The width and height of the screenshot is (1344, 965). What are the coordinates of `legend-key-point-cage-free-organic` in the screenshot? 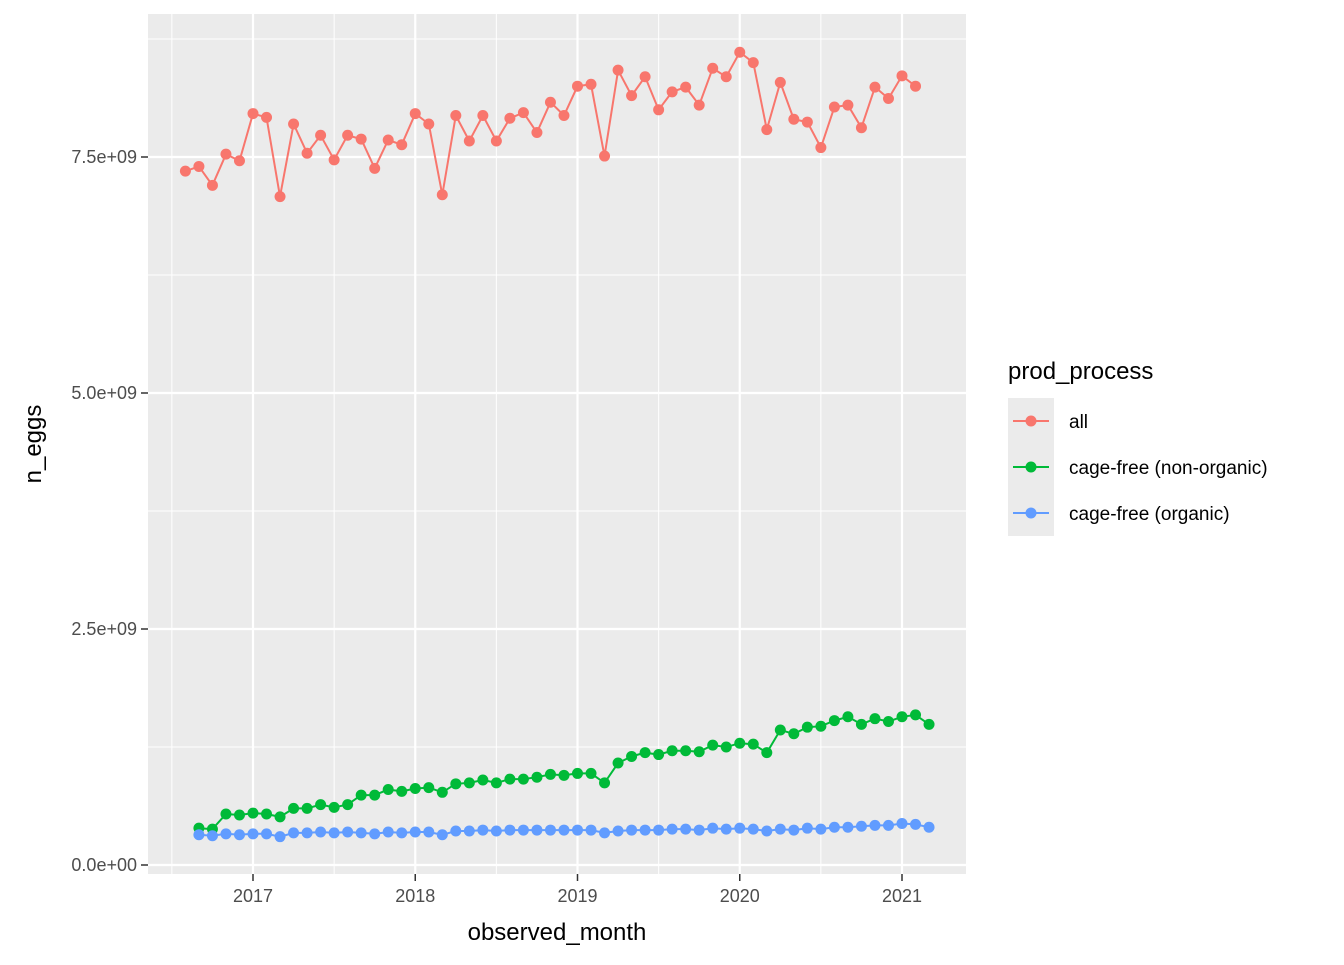 It's located at (1031, 513).